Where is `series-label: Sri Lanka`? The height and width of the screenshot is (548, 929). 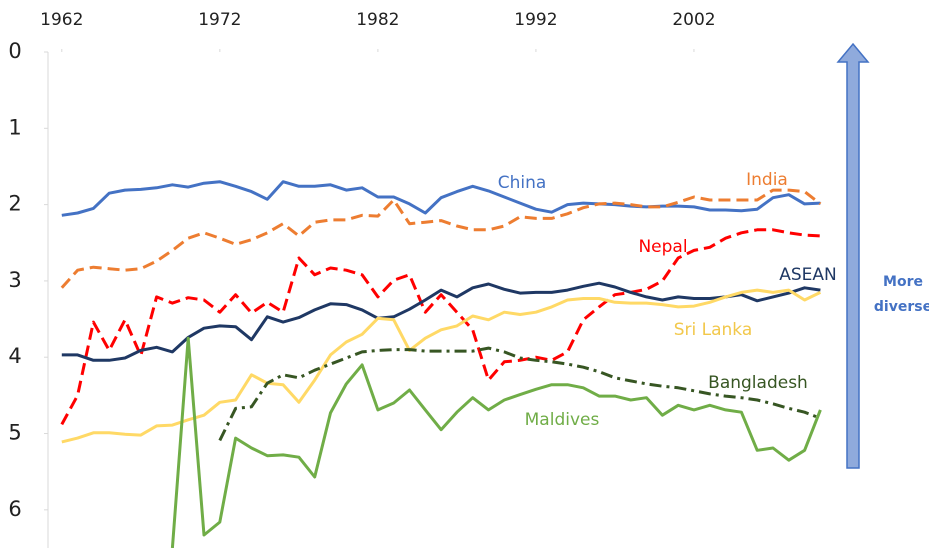 series-label: Sri Lanka is located at coordinates (713, 330).